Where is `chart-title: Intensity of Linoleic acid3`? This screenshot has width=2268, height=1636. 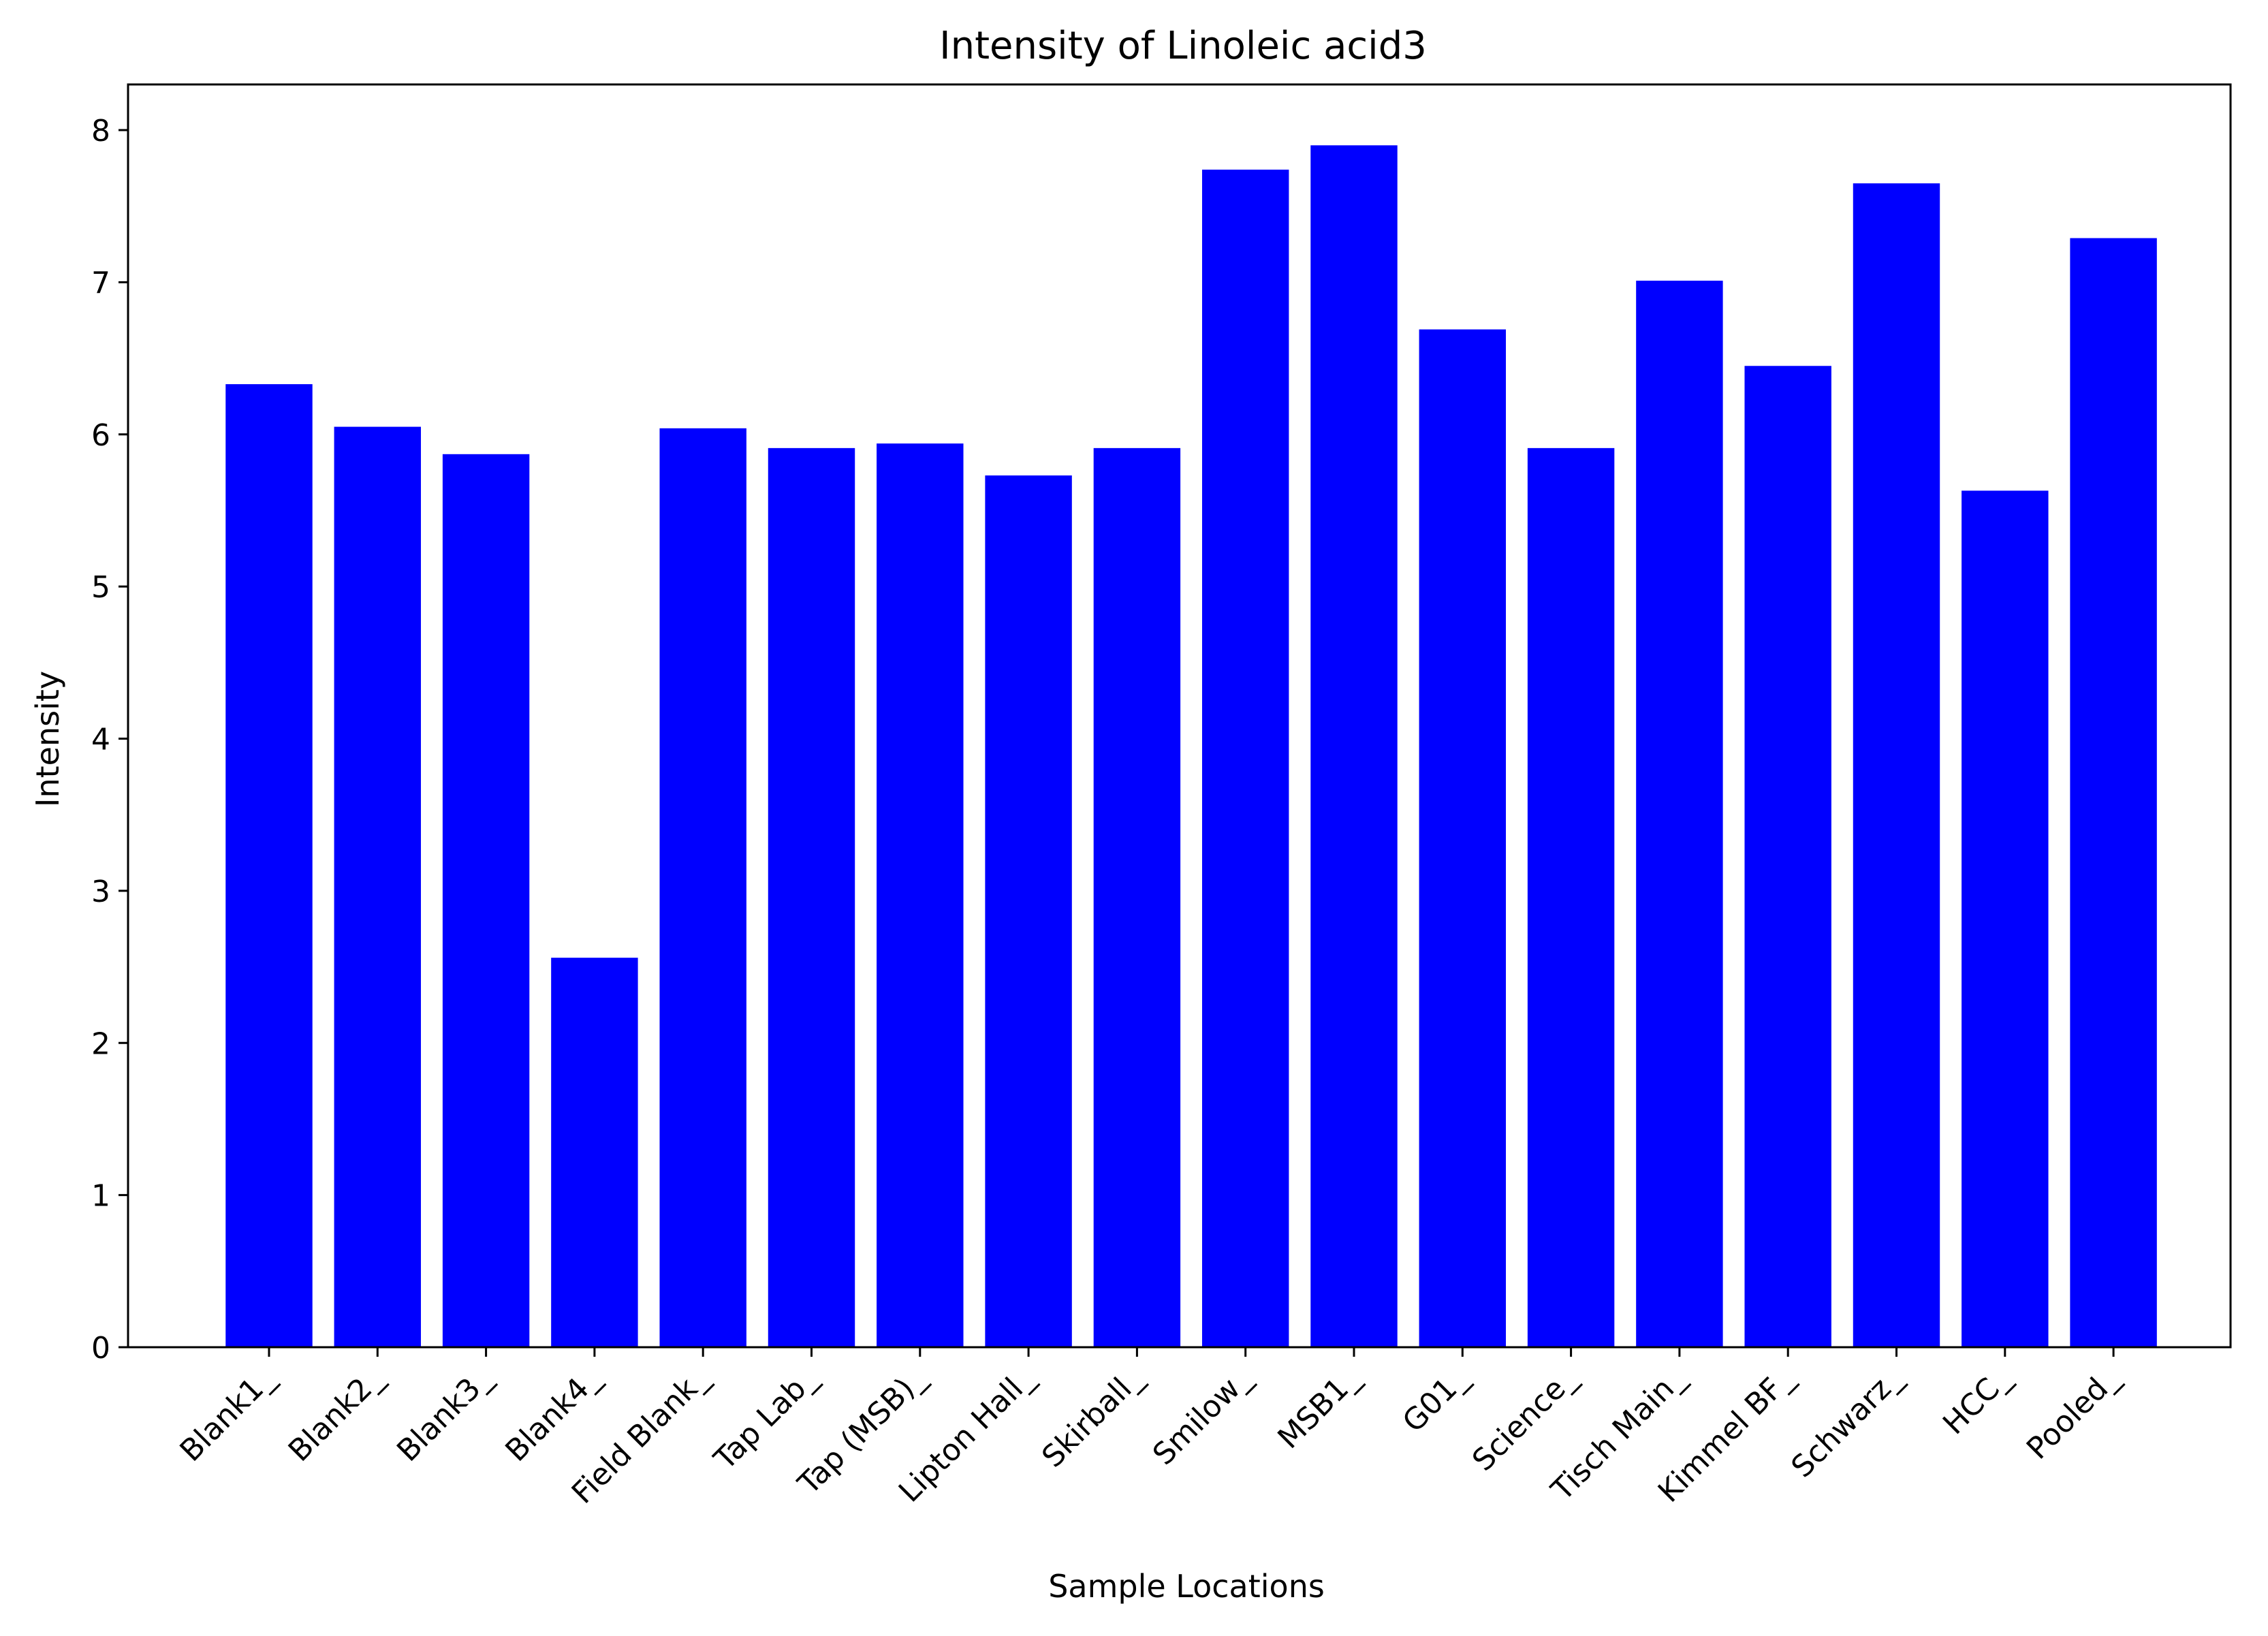
chart-title: Intensity of Linoleic acid3 is located at coordinates (1183, 46).